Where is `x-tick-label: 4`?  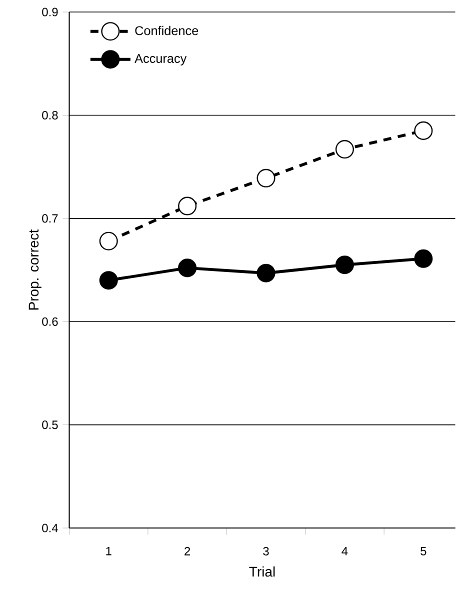 x-tick-label: 4 is located at coordinates (345, 551).